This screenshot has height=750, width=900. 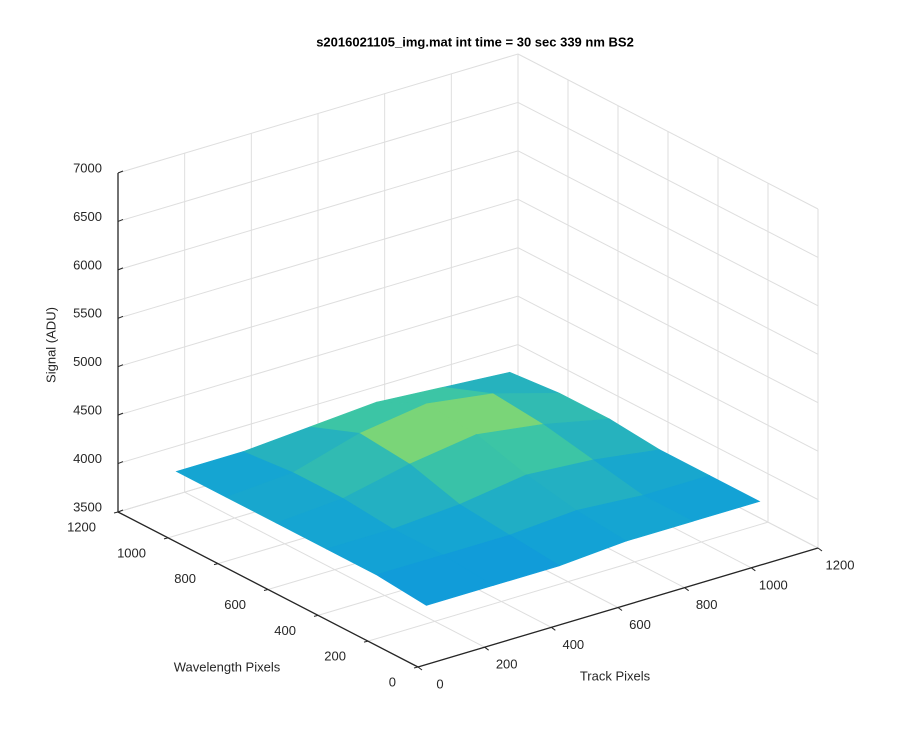 I want to click on x-axis-label: Track Pixels, so click(x=615, y=675).